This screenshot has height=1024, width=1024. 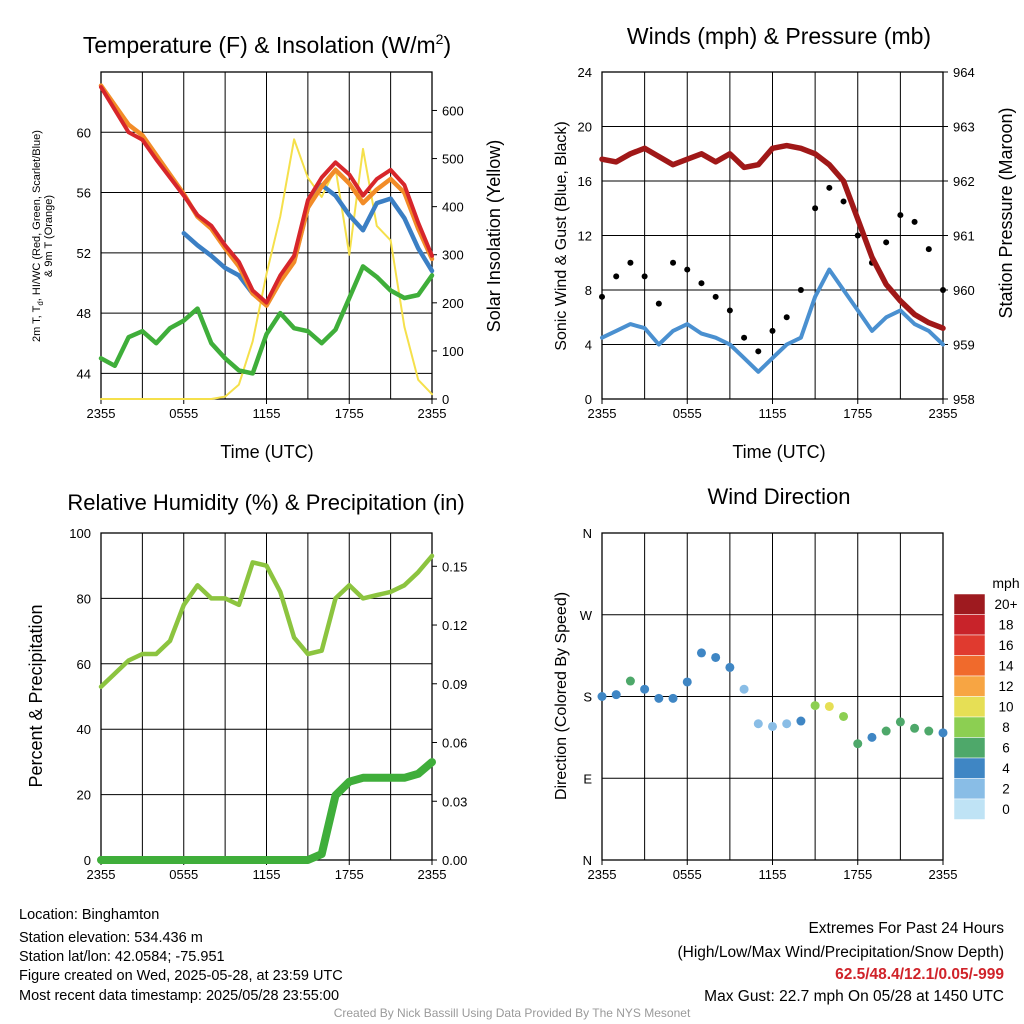 I want to click on colorbar-label: 10, so click(x=1005, y=707).